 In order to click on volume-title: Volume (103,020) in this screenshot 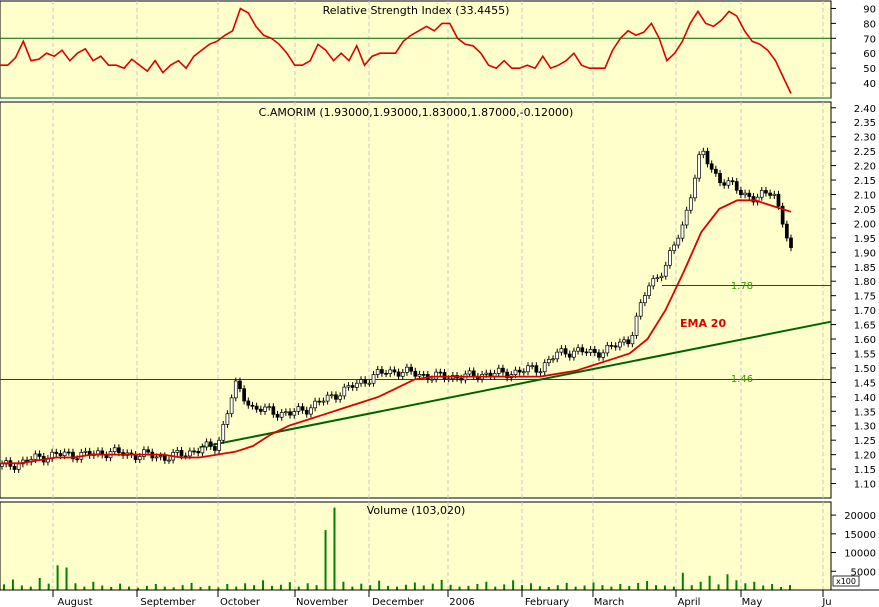, I will do `click(416, 510)`.